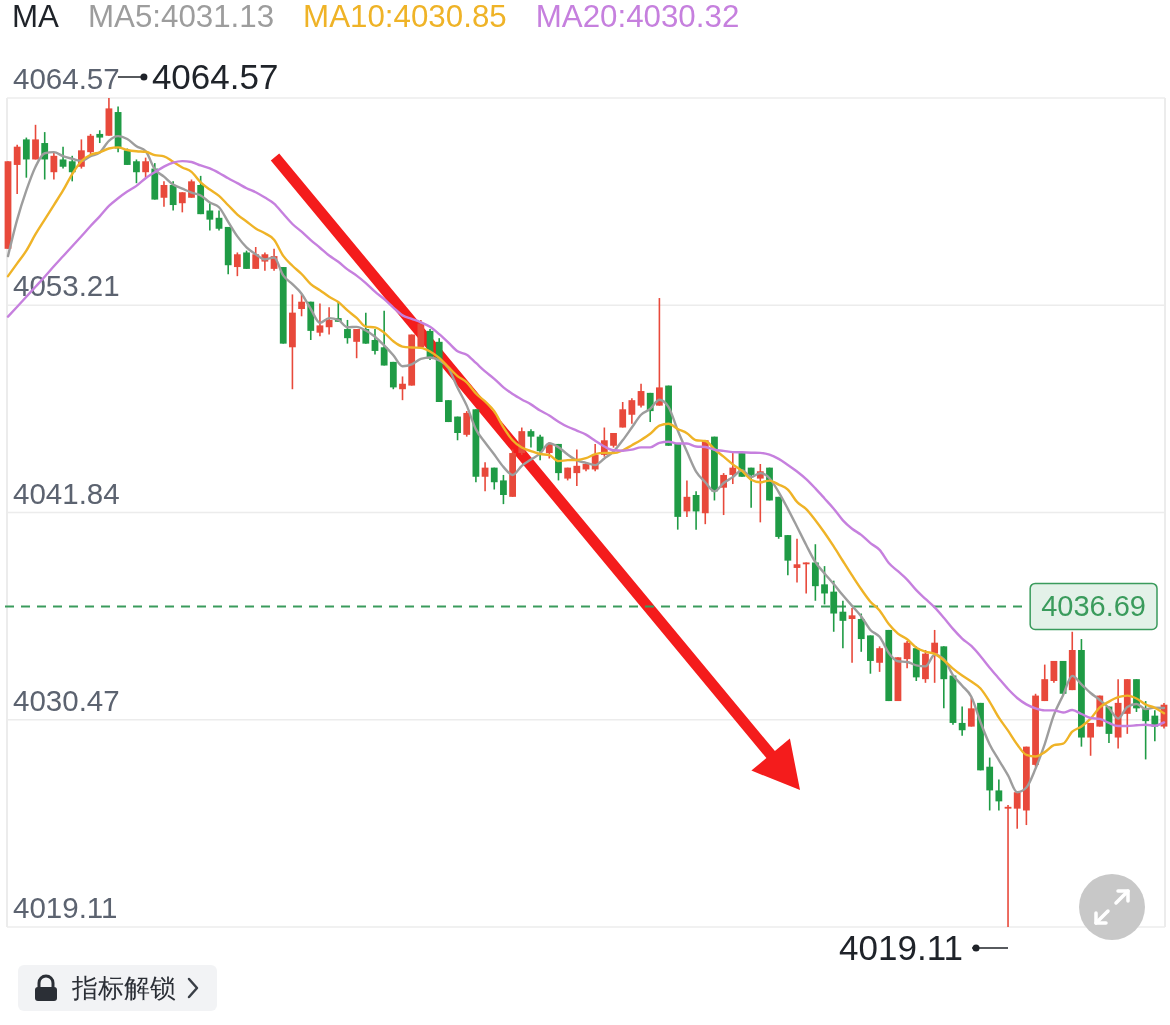  I want to click on y-tick-label: 4064.57, so click(66, 78).